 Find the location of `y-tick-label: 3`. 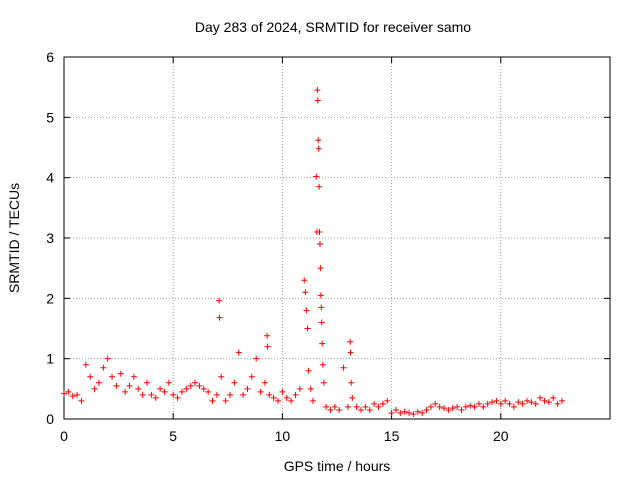

y-tick-label: 3 is located at coordinates (50, 238).